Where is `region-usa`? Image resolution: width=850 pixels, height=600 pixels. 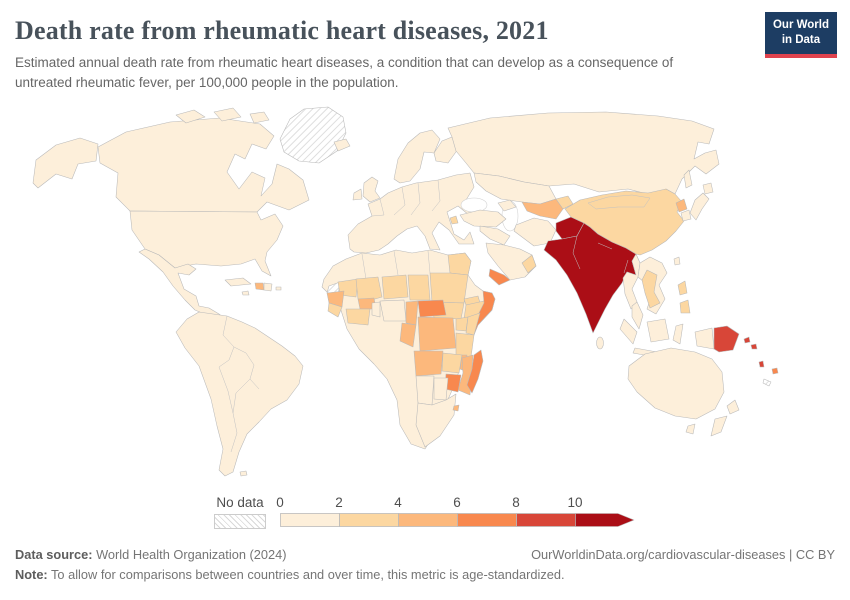
region-usa is located at coordinates (206, 243).